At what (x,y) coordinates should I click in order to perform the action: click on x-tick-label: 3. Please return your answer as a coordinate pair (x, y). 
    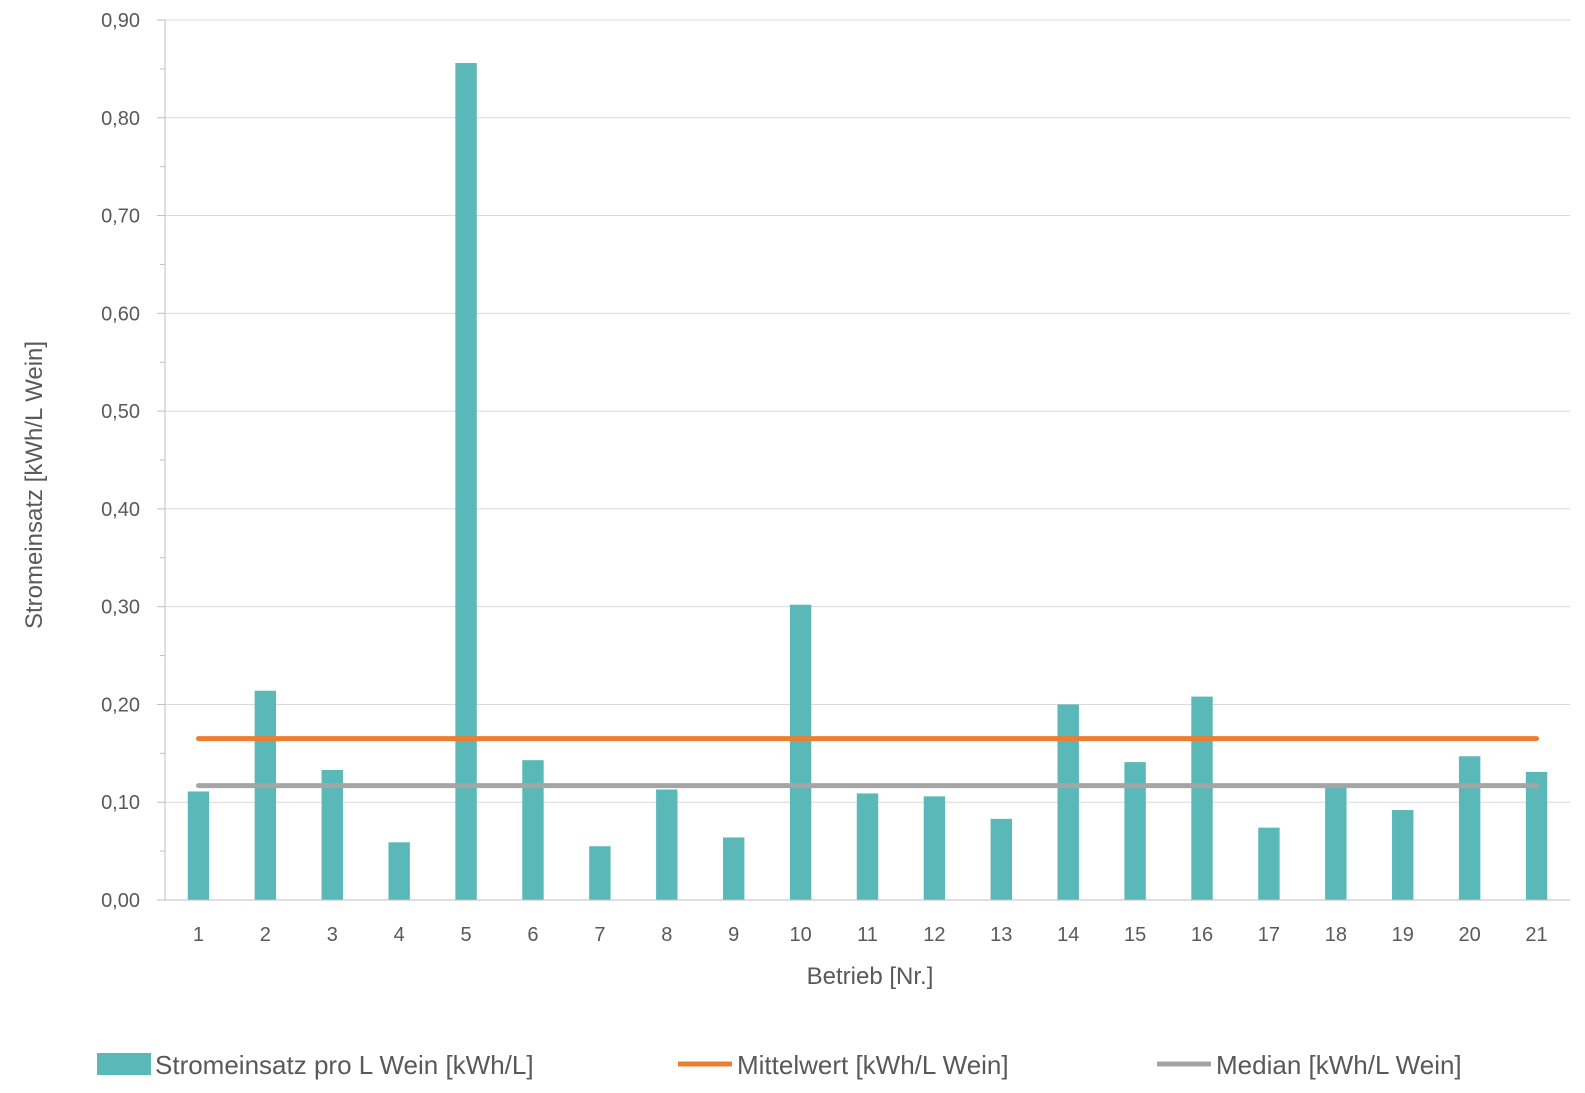
    Looking at the image, I should click on (332, 935).